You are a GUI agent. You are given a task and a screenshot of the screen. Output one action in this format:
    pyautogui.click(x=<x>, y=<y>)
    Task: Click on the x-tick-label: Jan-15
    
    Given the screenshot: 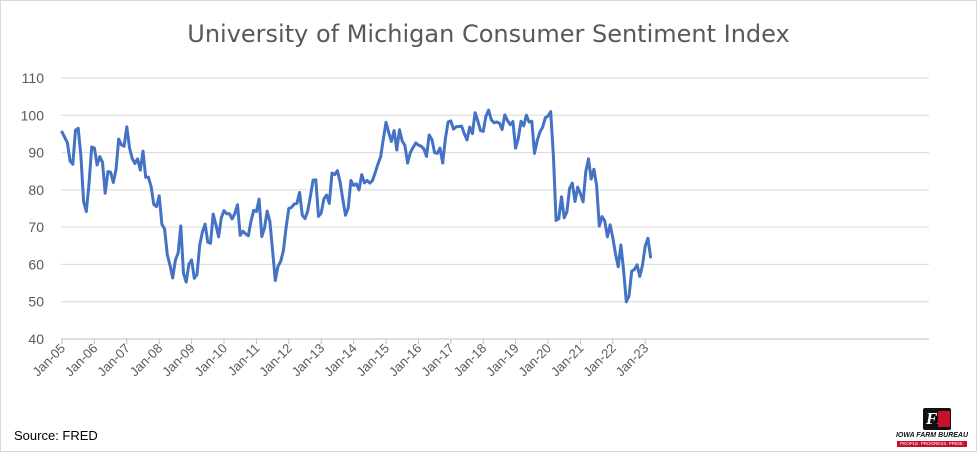 What is the action you would take?
    pyautogui.click(x=372, y=360)
    